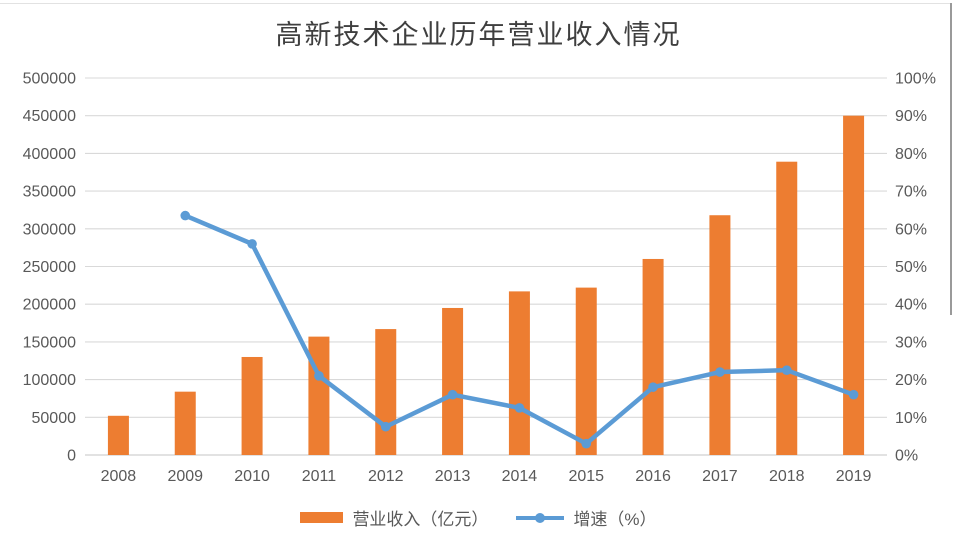 The width and height of the screenshot is (957, 552). What do you see at coordinates (386, 476) in the screenshot?
I see `x-axis-label: 2012` at bounding box center [386, 476].